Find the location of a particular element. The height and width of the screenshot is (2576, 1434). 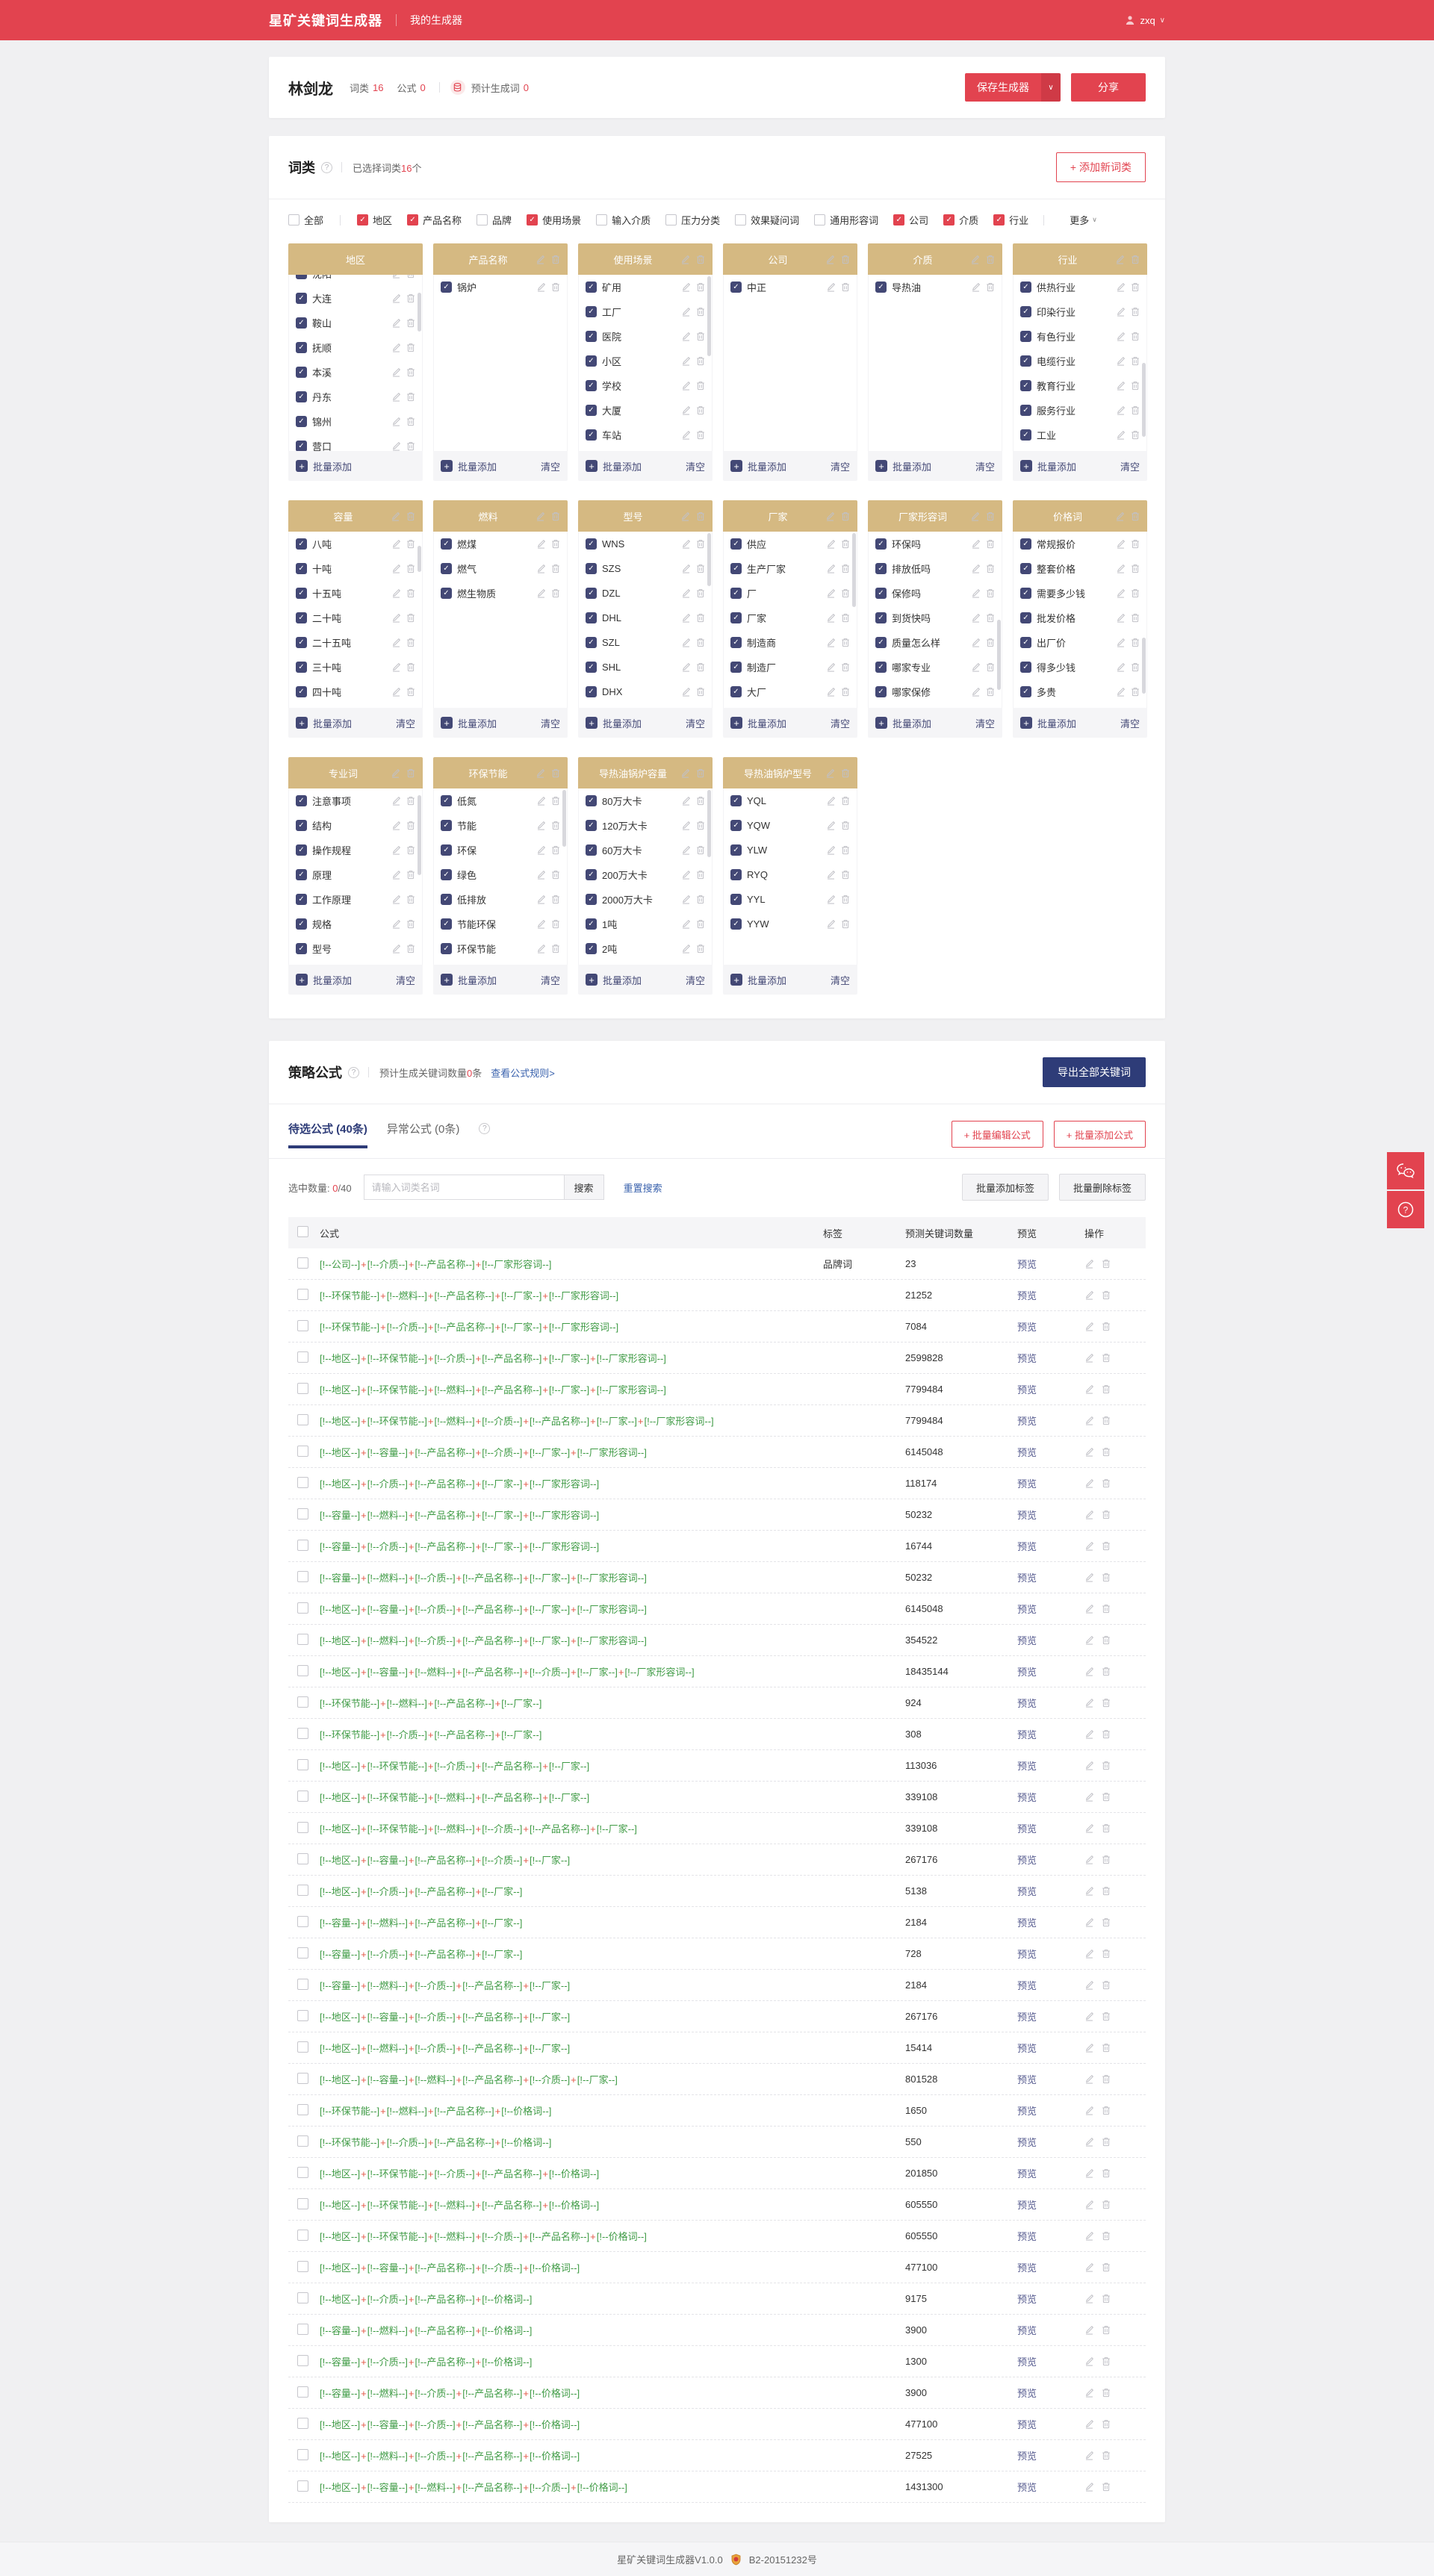

tab-error-formulas: 异常公式 (0条) is located at coordinates (423, 1129).